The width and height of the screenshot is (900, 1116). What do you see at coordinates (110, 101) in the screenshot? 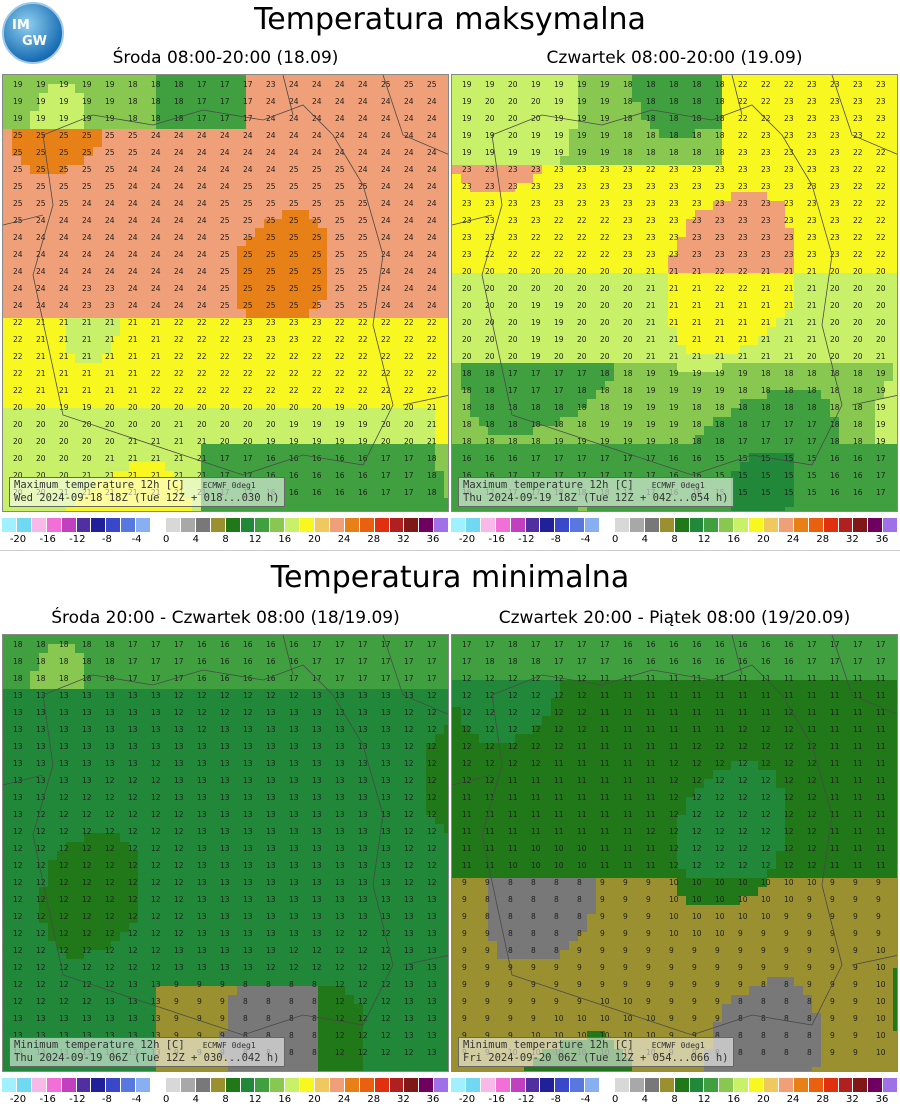
I see `grid-value-label: 19` at bounding box center [110, 101].